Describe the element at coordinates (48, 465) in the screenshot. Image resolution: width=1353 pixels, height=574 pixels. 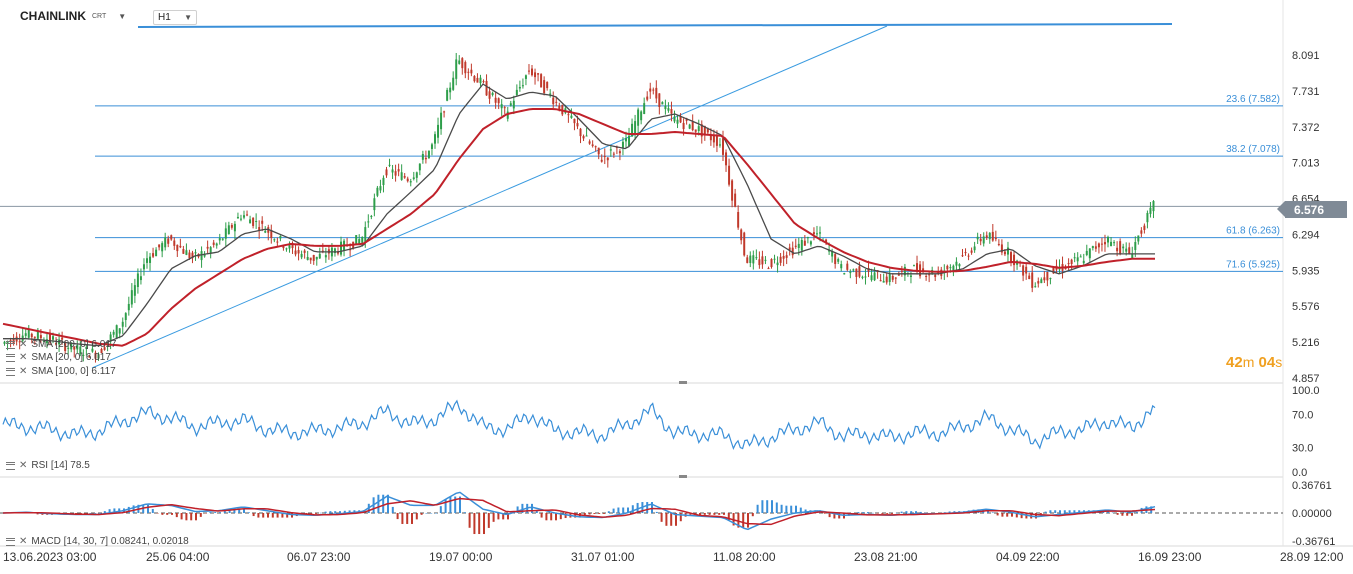
I see `legend-rsi: ✕ RSI [14] 78.5` at that location.